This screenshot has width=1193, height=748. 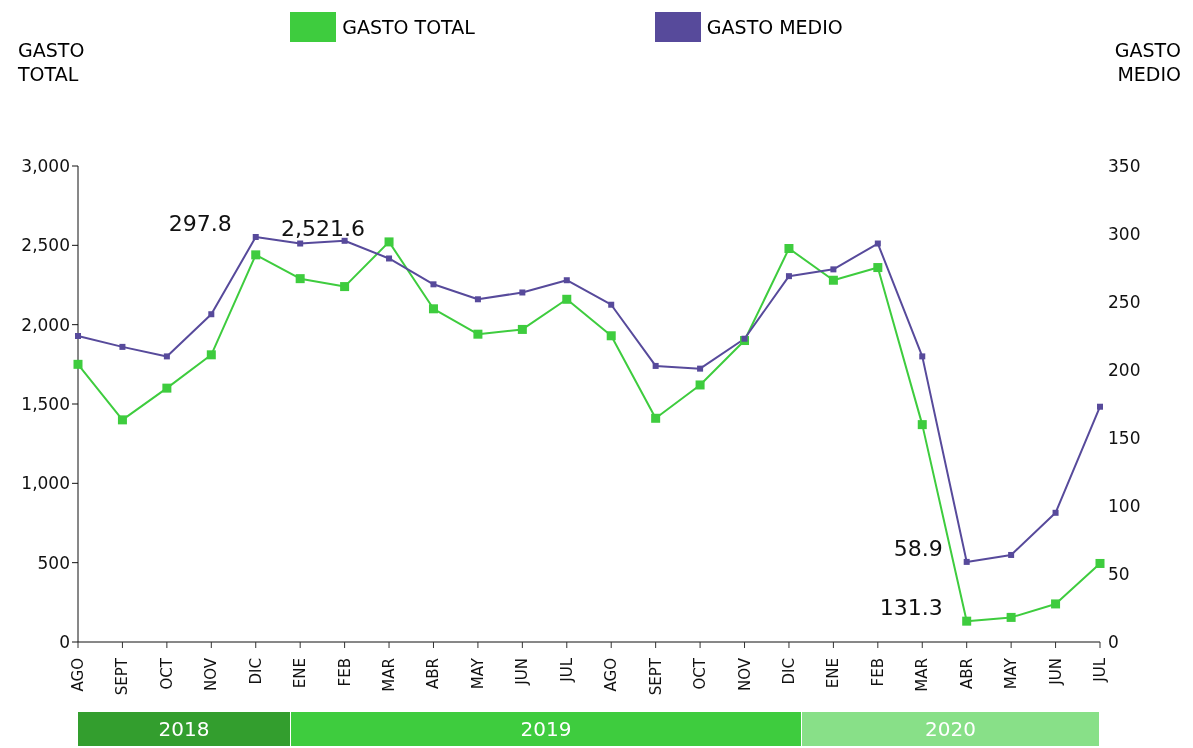 What do you see at coordinates (1124, 370) in the screenshot?
I see `y2-tick-label: 200` at bounding box center [1124, 370].